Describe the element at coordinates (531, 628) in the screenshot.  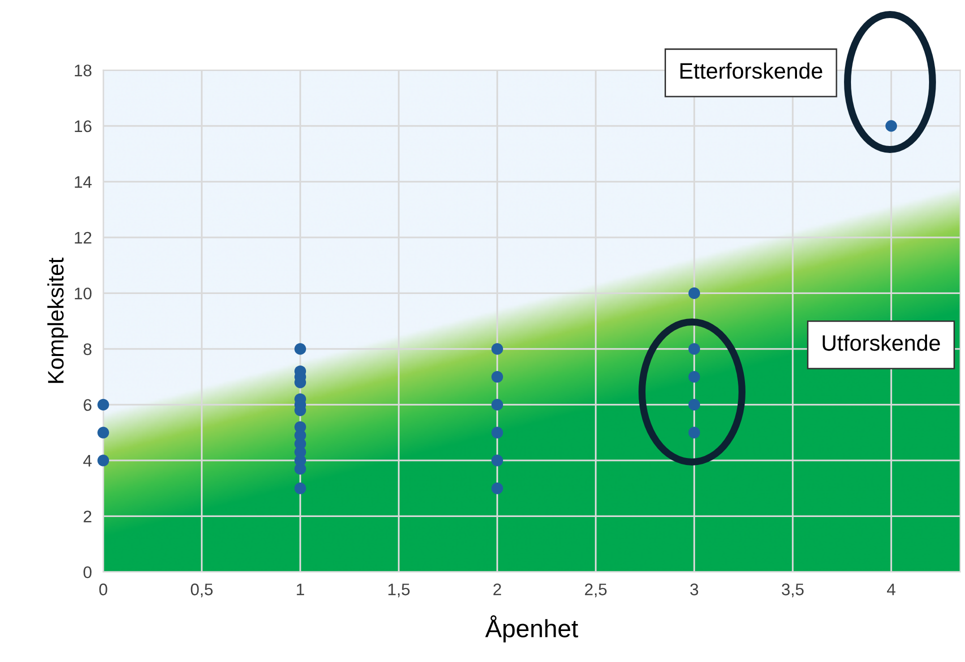
I see `x-axis-title: Åpenhet` at that location.